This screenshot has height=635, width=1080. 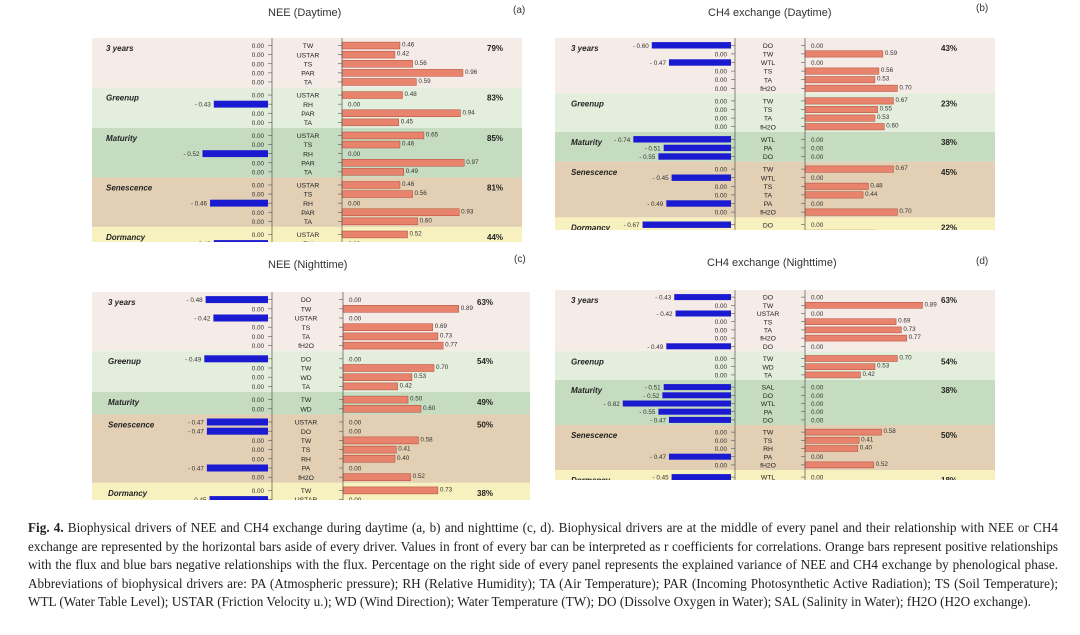 What do you see at coordinates (768, 404) in the screenshot?
I see `driver-label: WTL` at bounding box center [768, 404].